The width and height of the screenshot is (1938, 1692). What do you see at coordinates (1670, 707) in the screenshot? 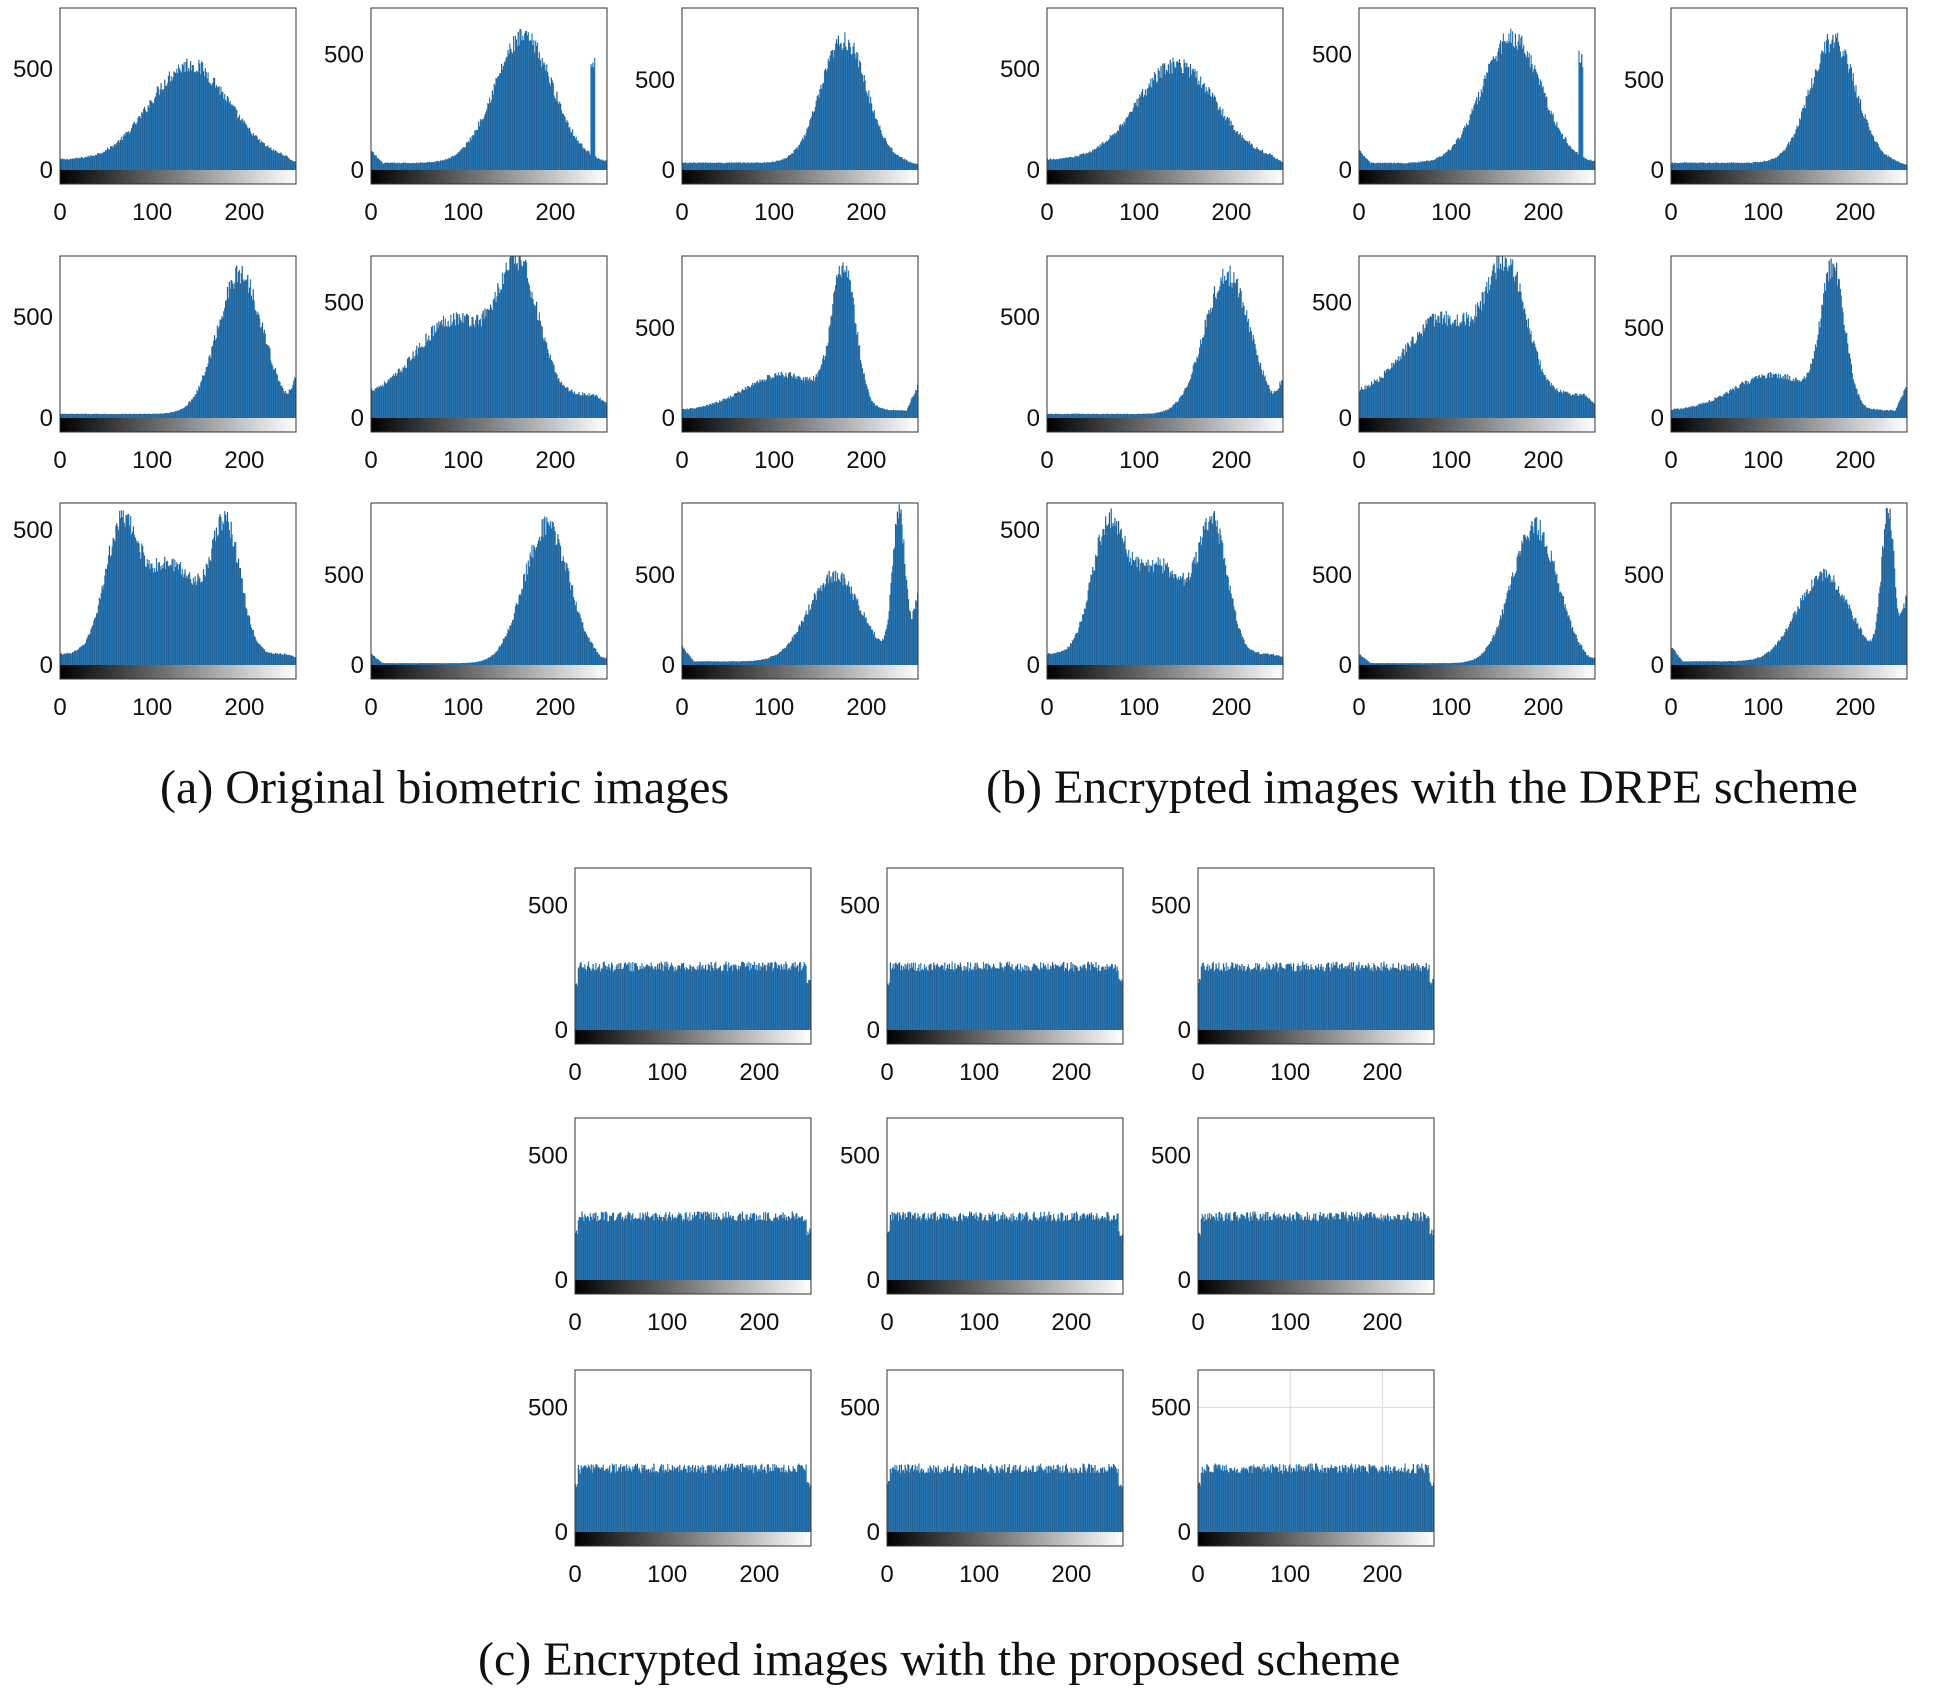
I see `x-tick-label: 0` at bounding box center [1670, 707].